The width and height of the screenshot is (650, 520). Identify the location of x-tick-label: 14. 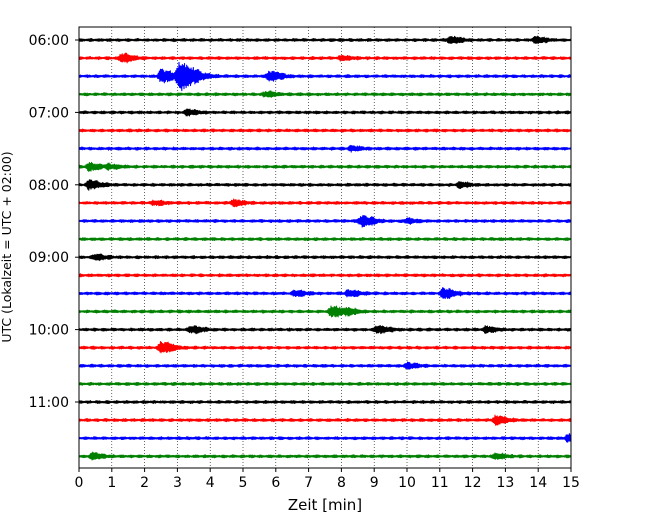
(538, 483).